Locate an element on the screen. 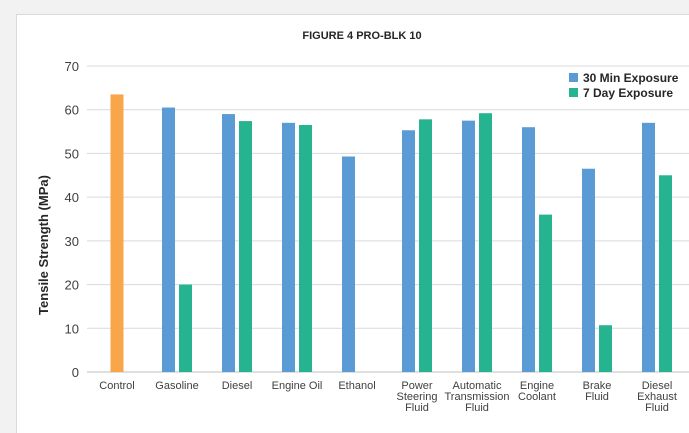  category-label-line: Steering is located at coordinates (417, 397).